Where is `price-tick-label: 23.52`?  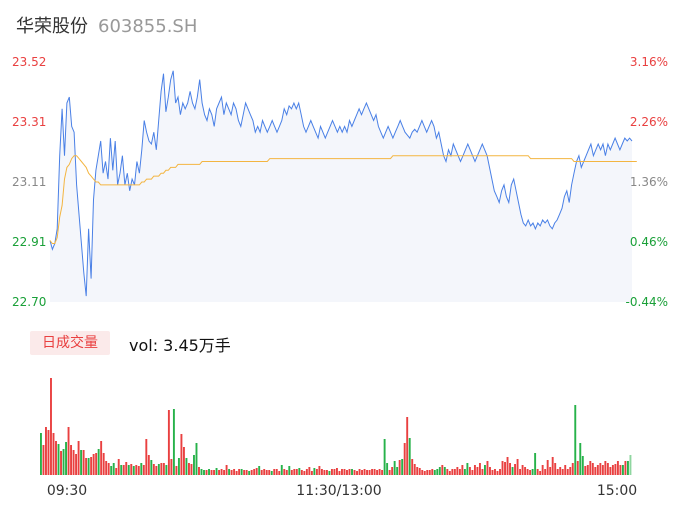
price-tick-label: 23.52 is located at coordinates (29, 62).